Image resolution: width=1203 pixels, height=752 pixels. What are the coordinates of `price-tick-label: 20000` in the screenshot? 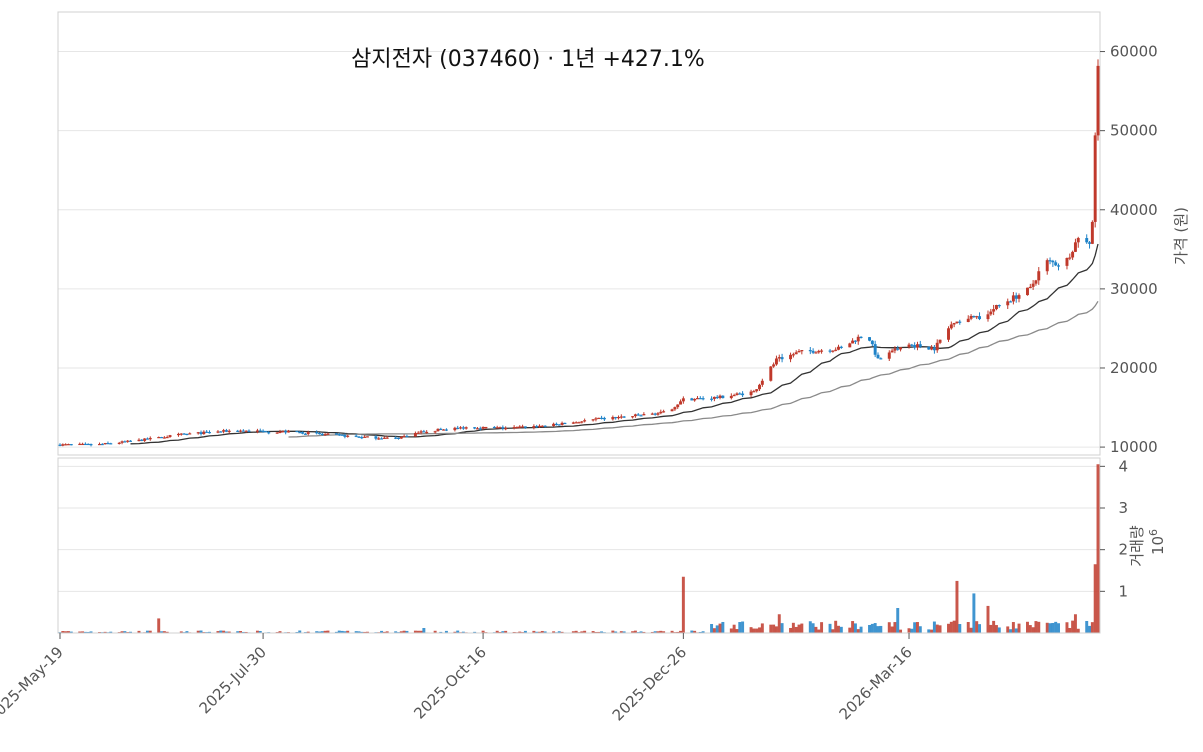 It's located at (1134, 368).